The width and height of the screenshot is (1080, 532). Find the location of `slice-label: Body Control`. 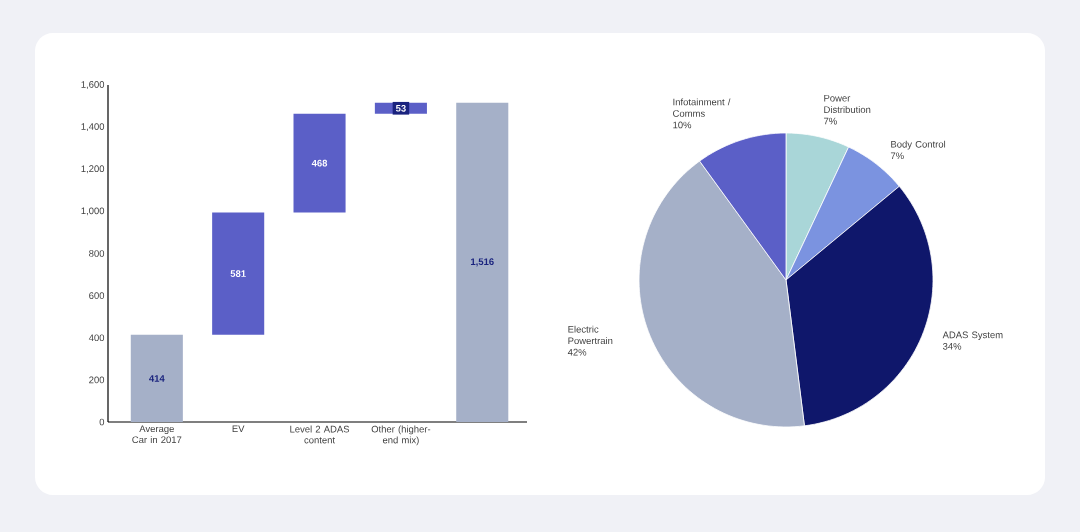

slice-label: Body Control is located at coordinates (918, 145).